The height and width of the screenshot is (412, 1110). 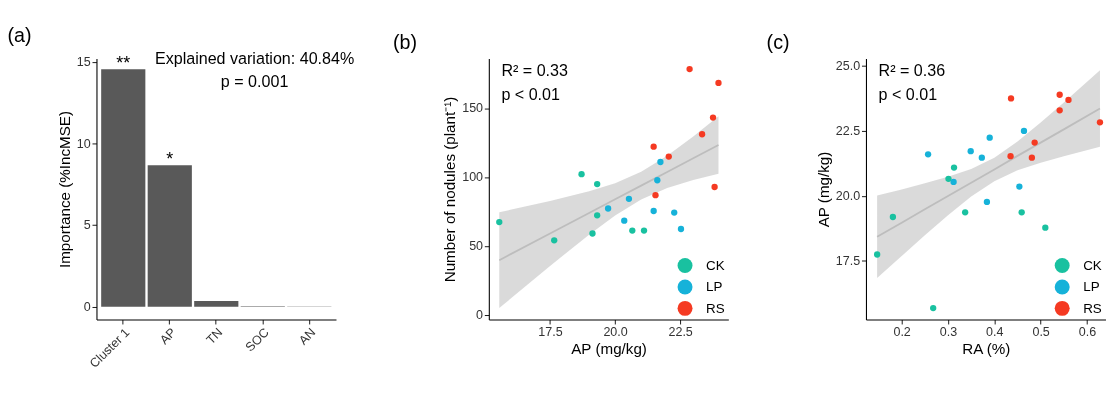 I want to click on y-tick-label: 25.0, so click(x=848, y=65).